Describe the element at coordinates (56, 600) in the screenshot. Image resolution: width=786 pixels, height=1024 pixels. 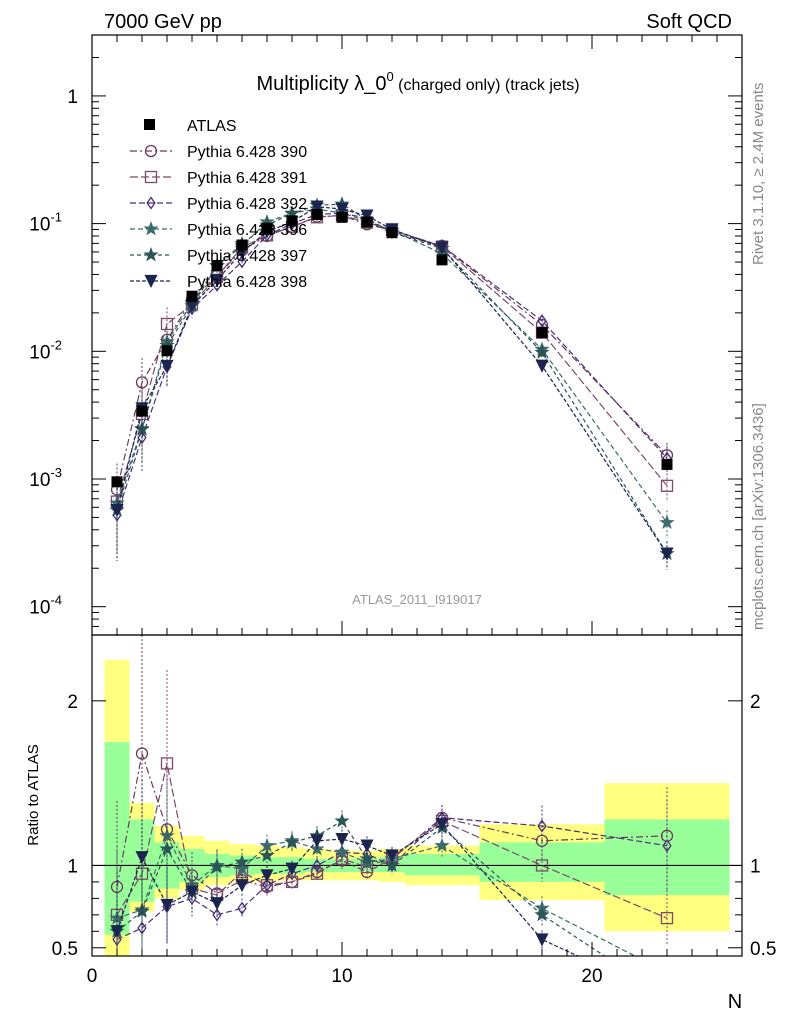
I see `y-tick-exponent: -4` at that location.